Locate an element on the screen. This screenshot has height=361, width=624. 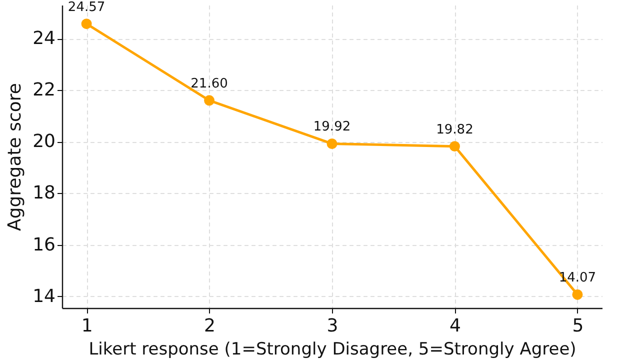
y-tick-label: 16 is located at coordinates (44, 245).